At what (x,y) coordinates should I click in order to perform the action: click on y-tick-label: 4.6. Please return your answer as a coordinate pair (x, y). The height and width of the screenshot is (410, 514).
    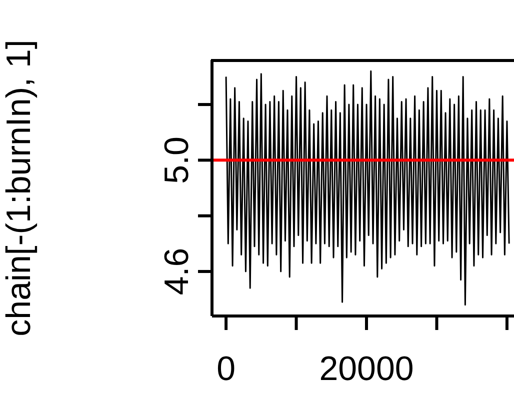
    Looking at the image, I should click on (177, 272).